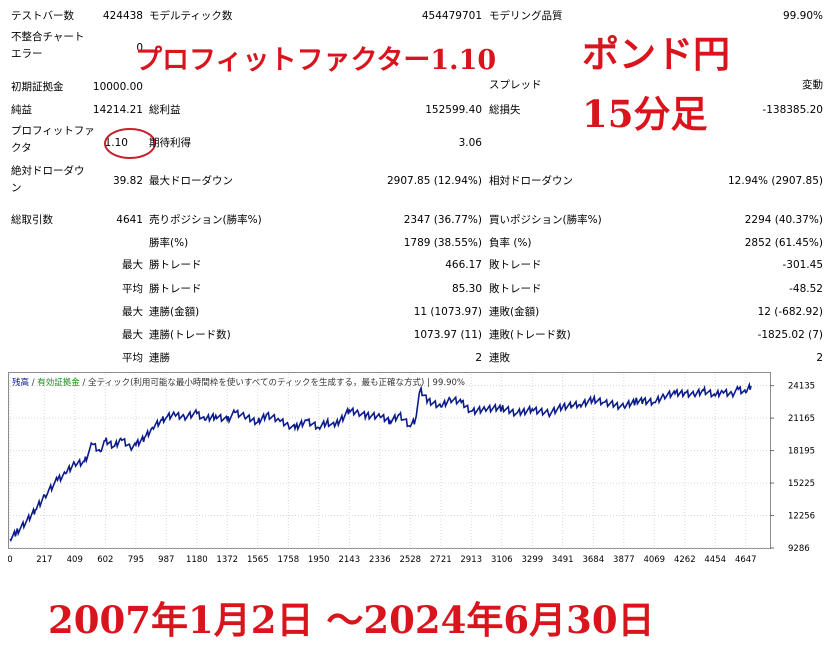 The width and height of the screenshot is (836, 666). What do you see at coordinates (799, 549) in the screenshot?
I see `y-tick-label: 9286` at bounding box center [799, 549].